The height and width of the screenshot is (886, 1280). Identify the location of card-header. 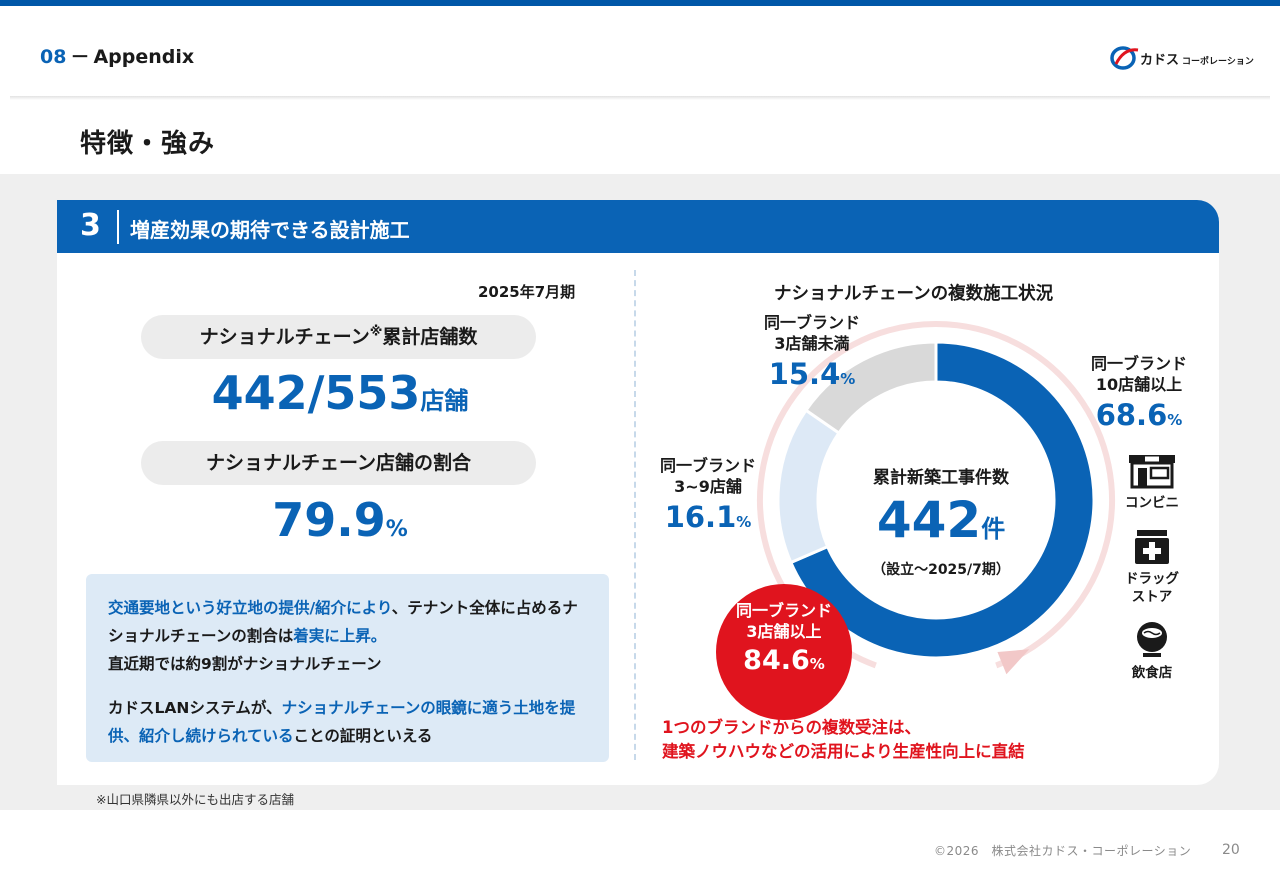
(638, 226).